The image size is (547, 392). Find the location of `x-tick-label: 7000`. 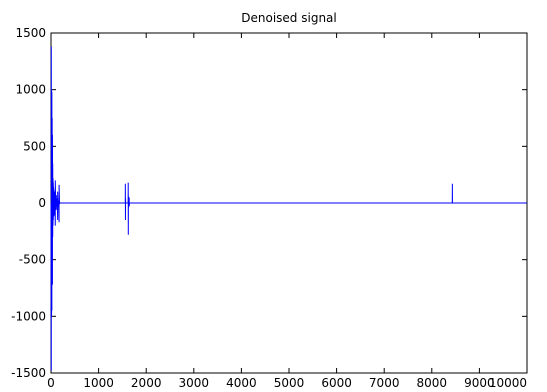

x-tick-label: 7000 is located at coordinates (384, 383).